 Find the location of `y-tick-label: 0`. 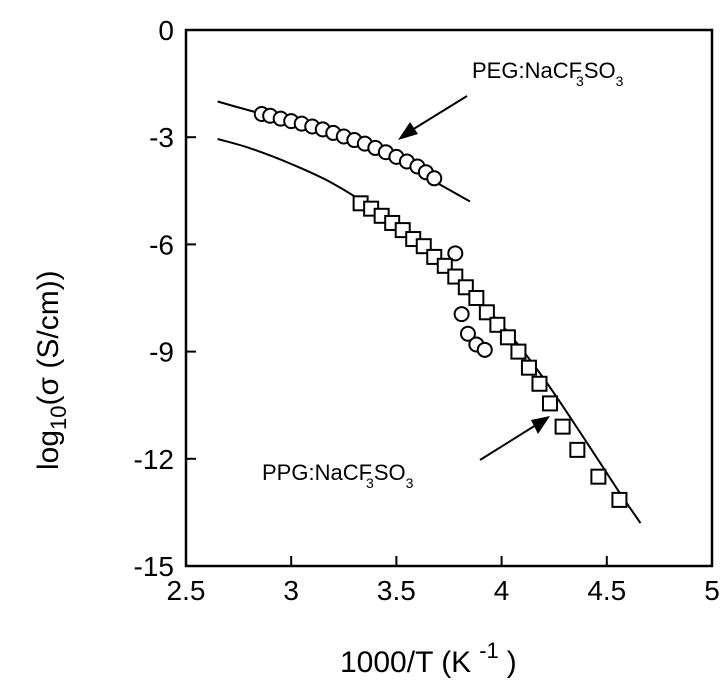

y-tick-label: 0 is located at coordinates (166, 30).